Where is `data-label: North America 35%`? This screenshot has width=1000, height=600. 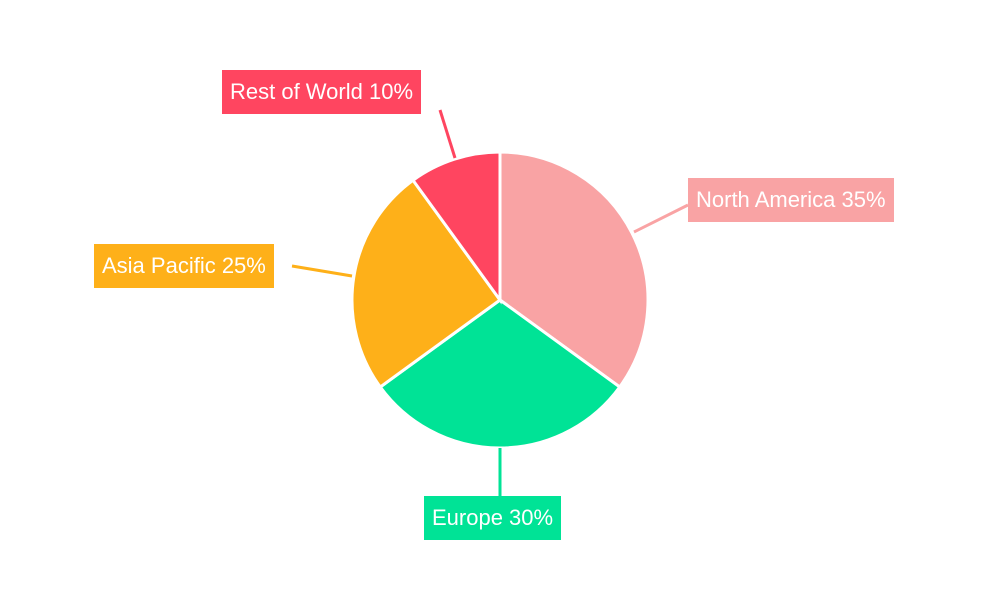
data-label: North America 35% is located at coordinates (791, 200).